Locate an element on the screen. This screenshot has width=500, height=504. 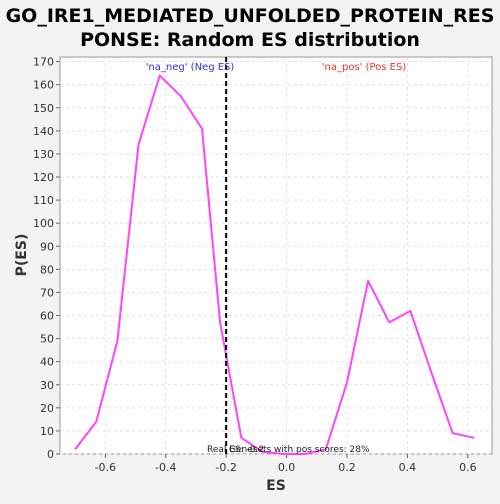
x-tick-label: 0.4 is located at coordinates (408, 467).